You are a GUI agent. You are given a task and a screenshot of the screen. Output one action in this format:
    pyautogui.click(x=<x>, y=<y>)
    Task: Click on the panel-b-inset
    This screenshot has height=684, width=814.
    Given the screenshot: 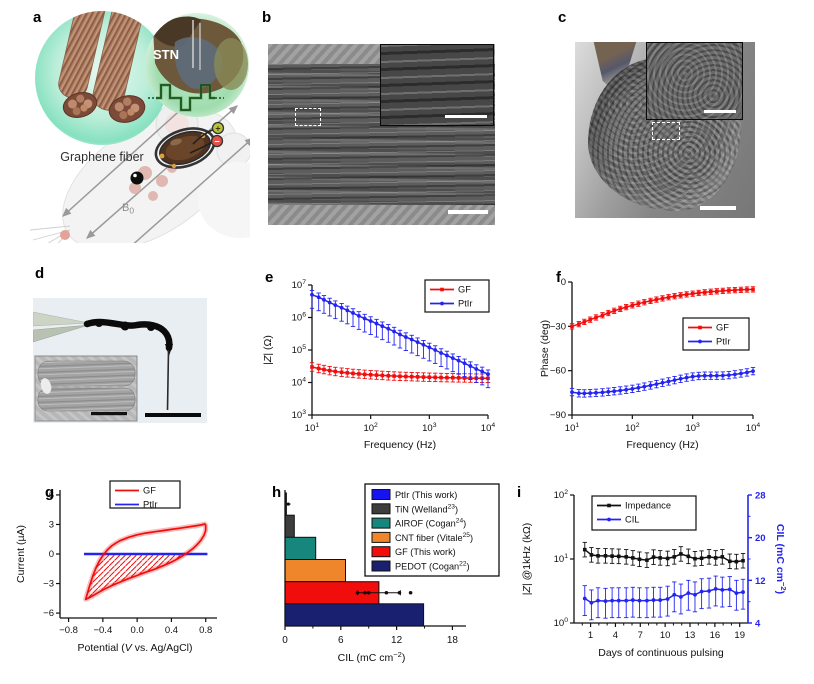 What is the action you would take?
    pyautogui.click(x=437, y=85)
    